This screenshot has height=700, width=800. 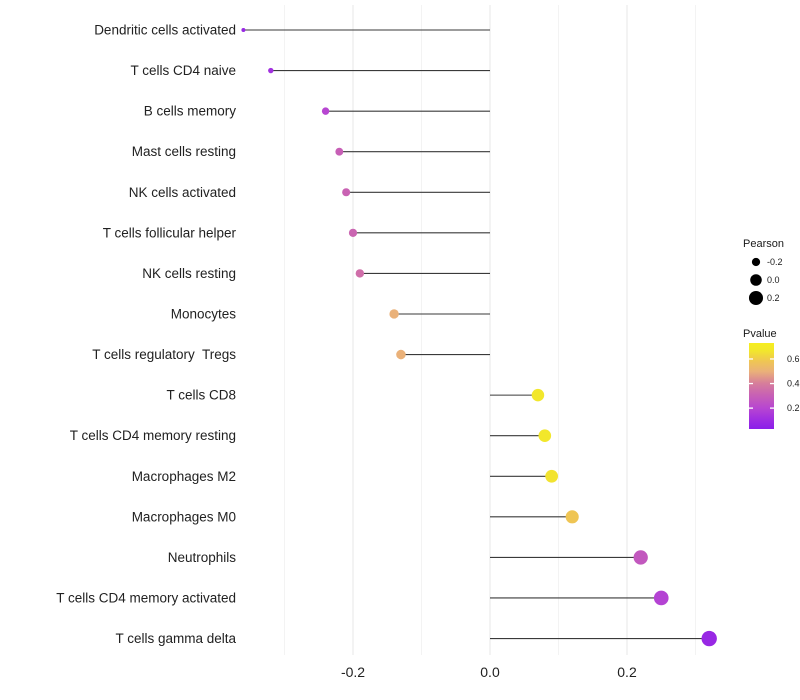 What do you see at coordinates (190, 111) in the screenshot?
I see `y-axis-label: B cells memory` at bounding box center [190, 111].